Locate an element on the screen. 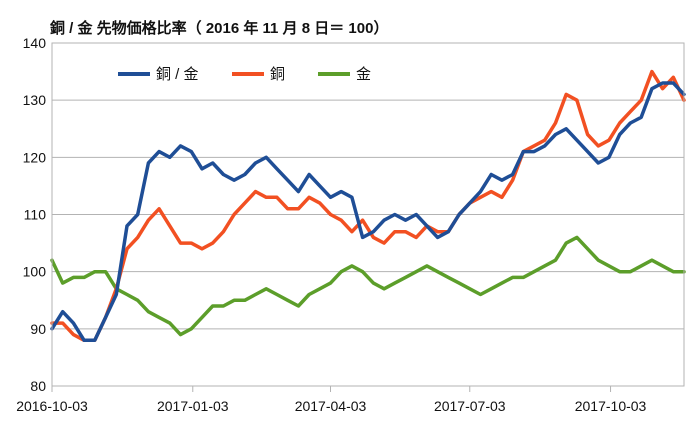 This screenshot has height=425, width=698. legend-label-1: 銅 is located at coordinates (277, 74).